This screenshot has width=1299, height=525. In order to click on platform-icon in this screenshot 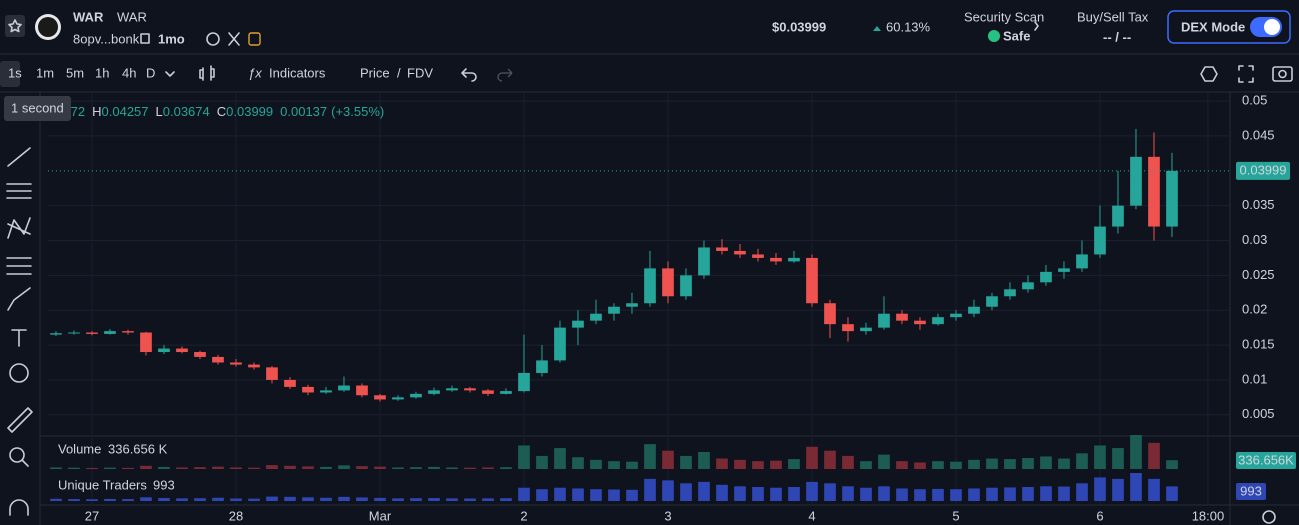, I will do `click(254, 39)`.